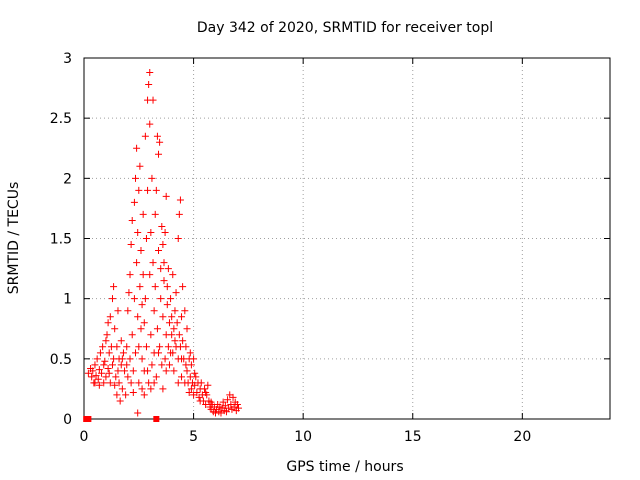 This screenshot has height=480, width=640. Describe the element at coordinates (61, 240) in the screenshot. I see `y-tick-label: 1.5` at that location.